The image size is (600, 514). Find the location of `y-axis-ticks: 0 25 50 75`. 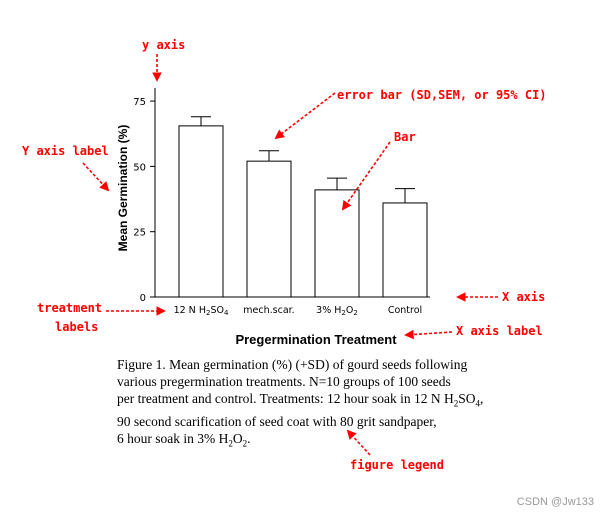

y-axis-ticks: 0 25 50 75 is located at coordinates (144, 200).